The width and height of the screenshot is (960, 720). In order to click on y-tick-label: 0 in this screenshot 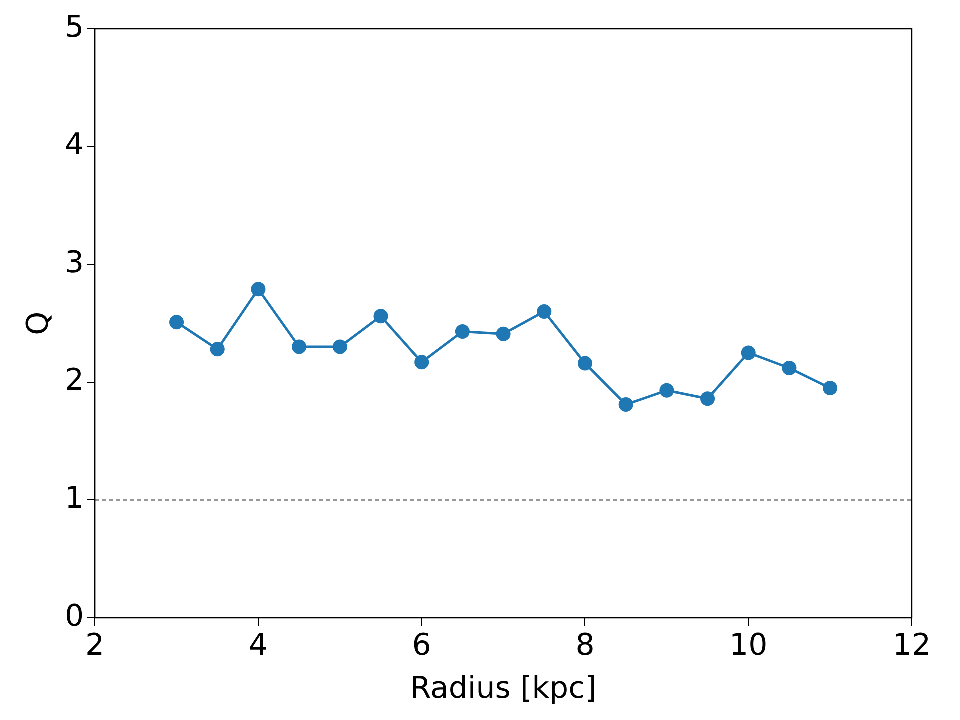, I will do `click(74, 616)`.